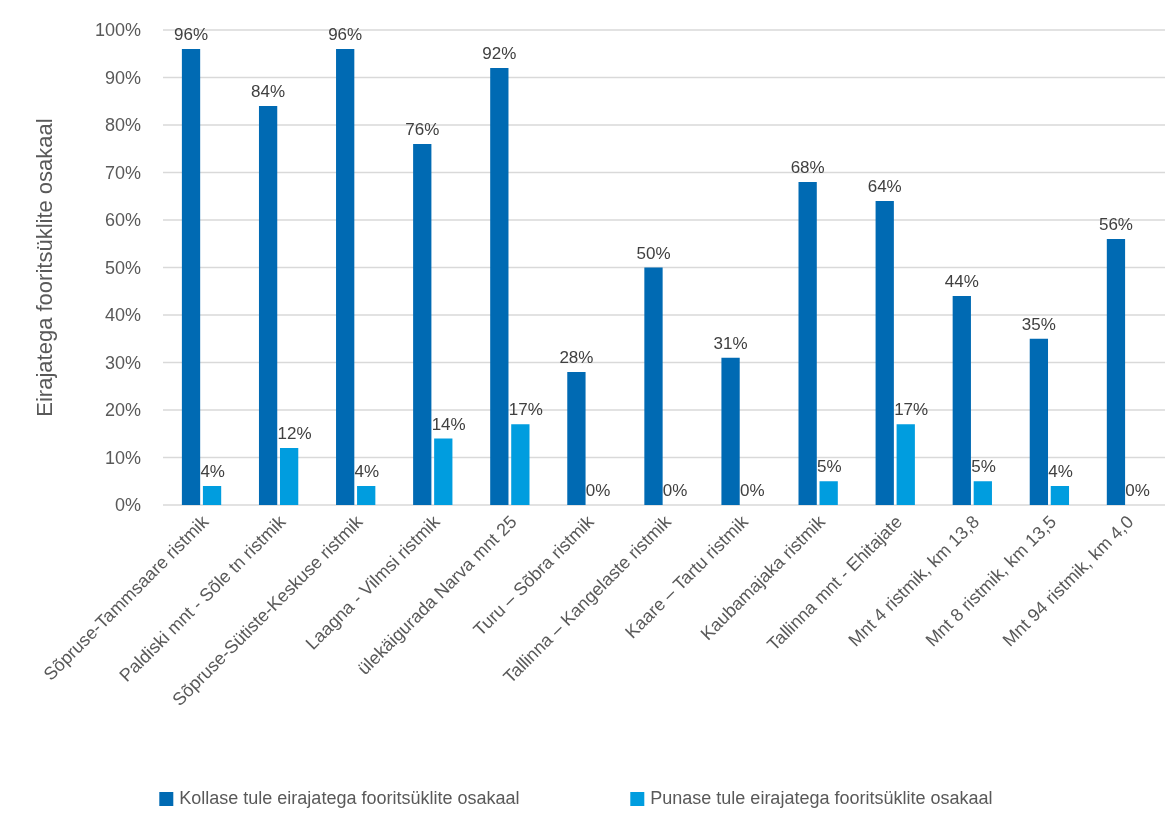  What do you see at coordinates (1038, 324) in the screenshot?
I see `data-label: 35%` at bounding box center [1038, 324].